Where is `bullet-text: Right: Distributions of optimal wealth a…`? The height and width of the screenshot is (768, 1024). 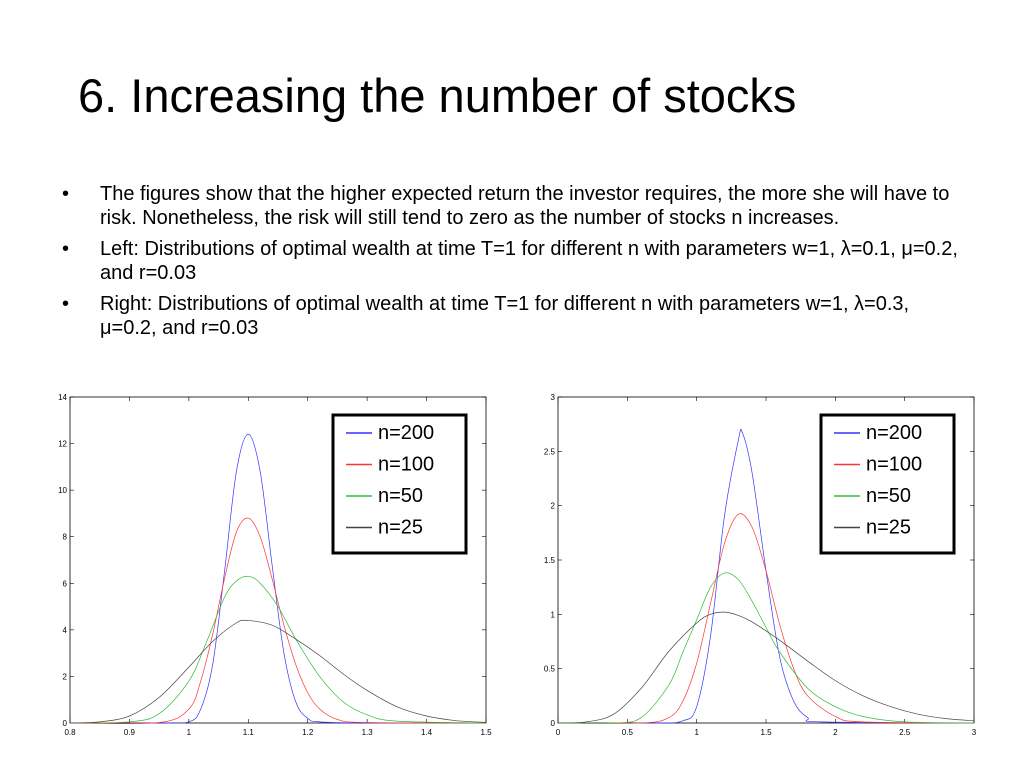
bullet-text: Right: Distributions of optimal wealth a… is located at coordinates (505, 316).